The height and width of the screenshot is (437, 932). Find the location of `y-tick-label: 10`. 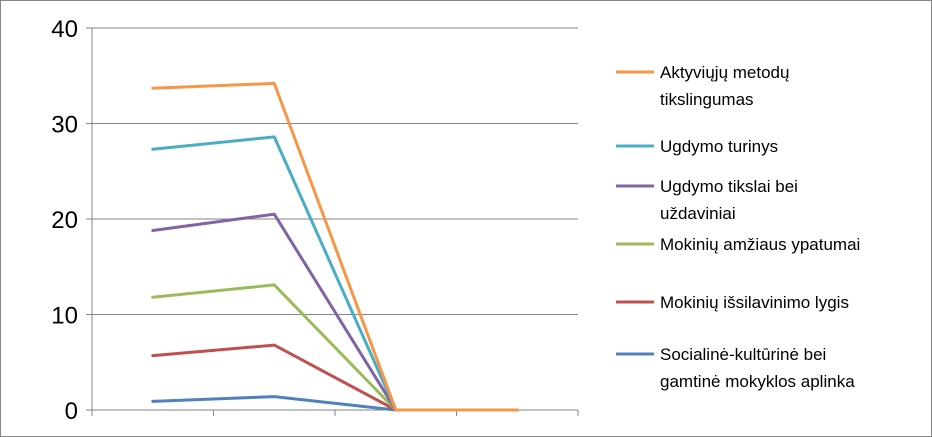

y-tick-label: 10 is located at coordinates (64, 316).